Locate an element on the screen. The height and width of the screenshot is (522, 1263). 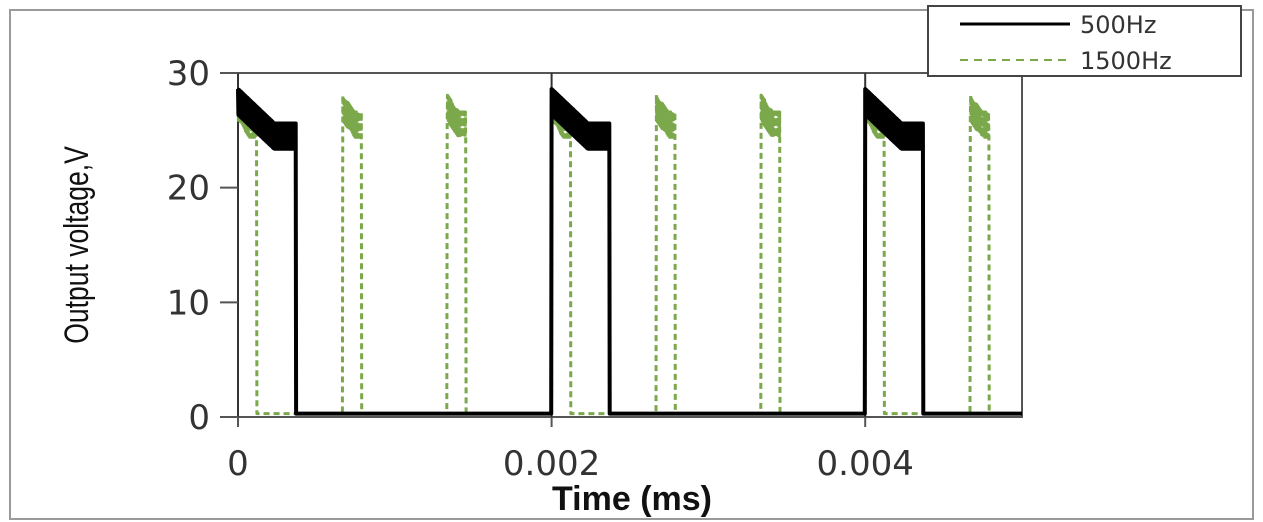
legend: 500Hz 1500Hz is located at coordinates (1084, 41).